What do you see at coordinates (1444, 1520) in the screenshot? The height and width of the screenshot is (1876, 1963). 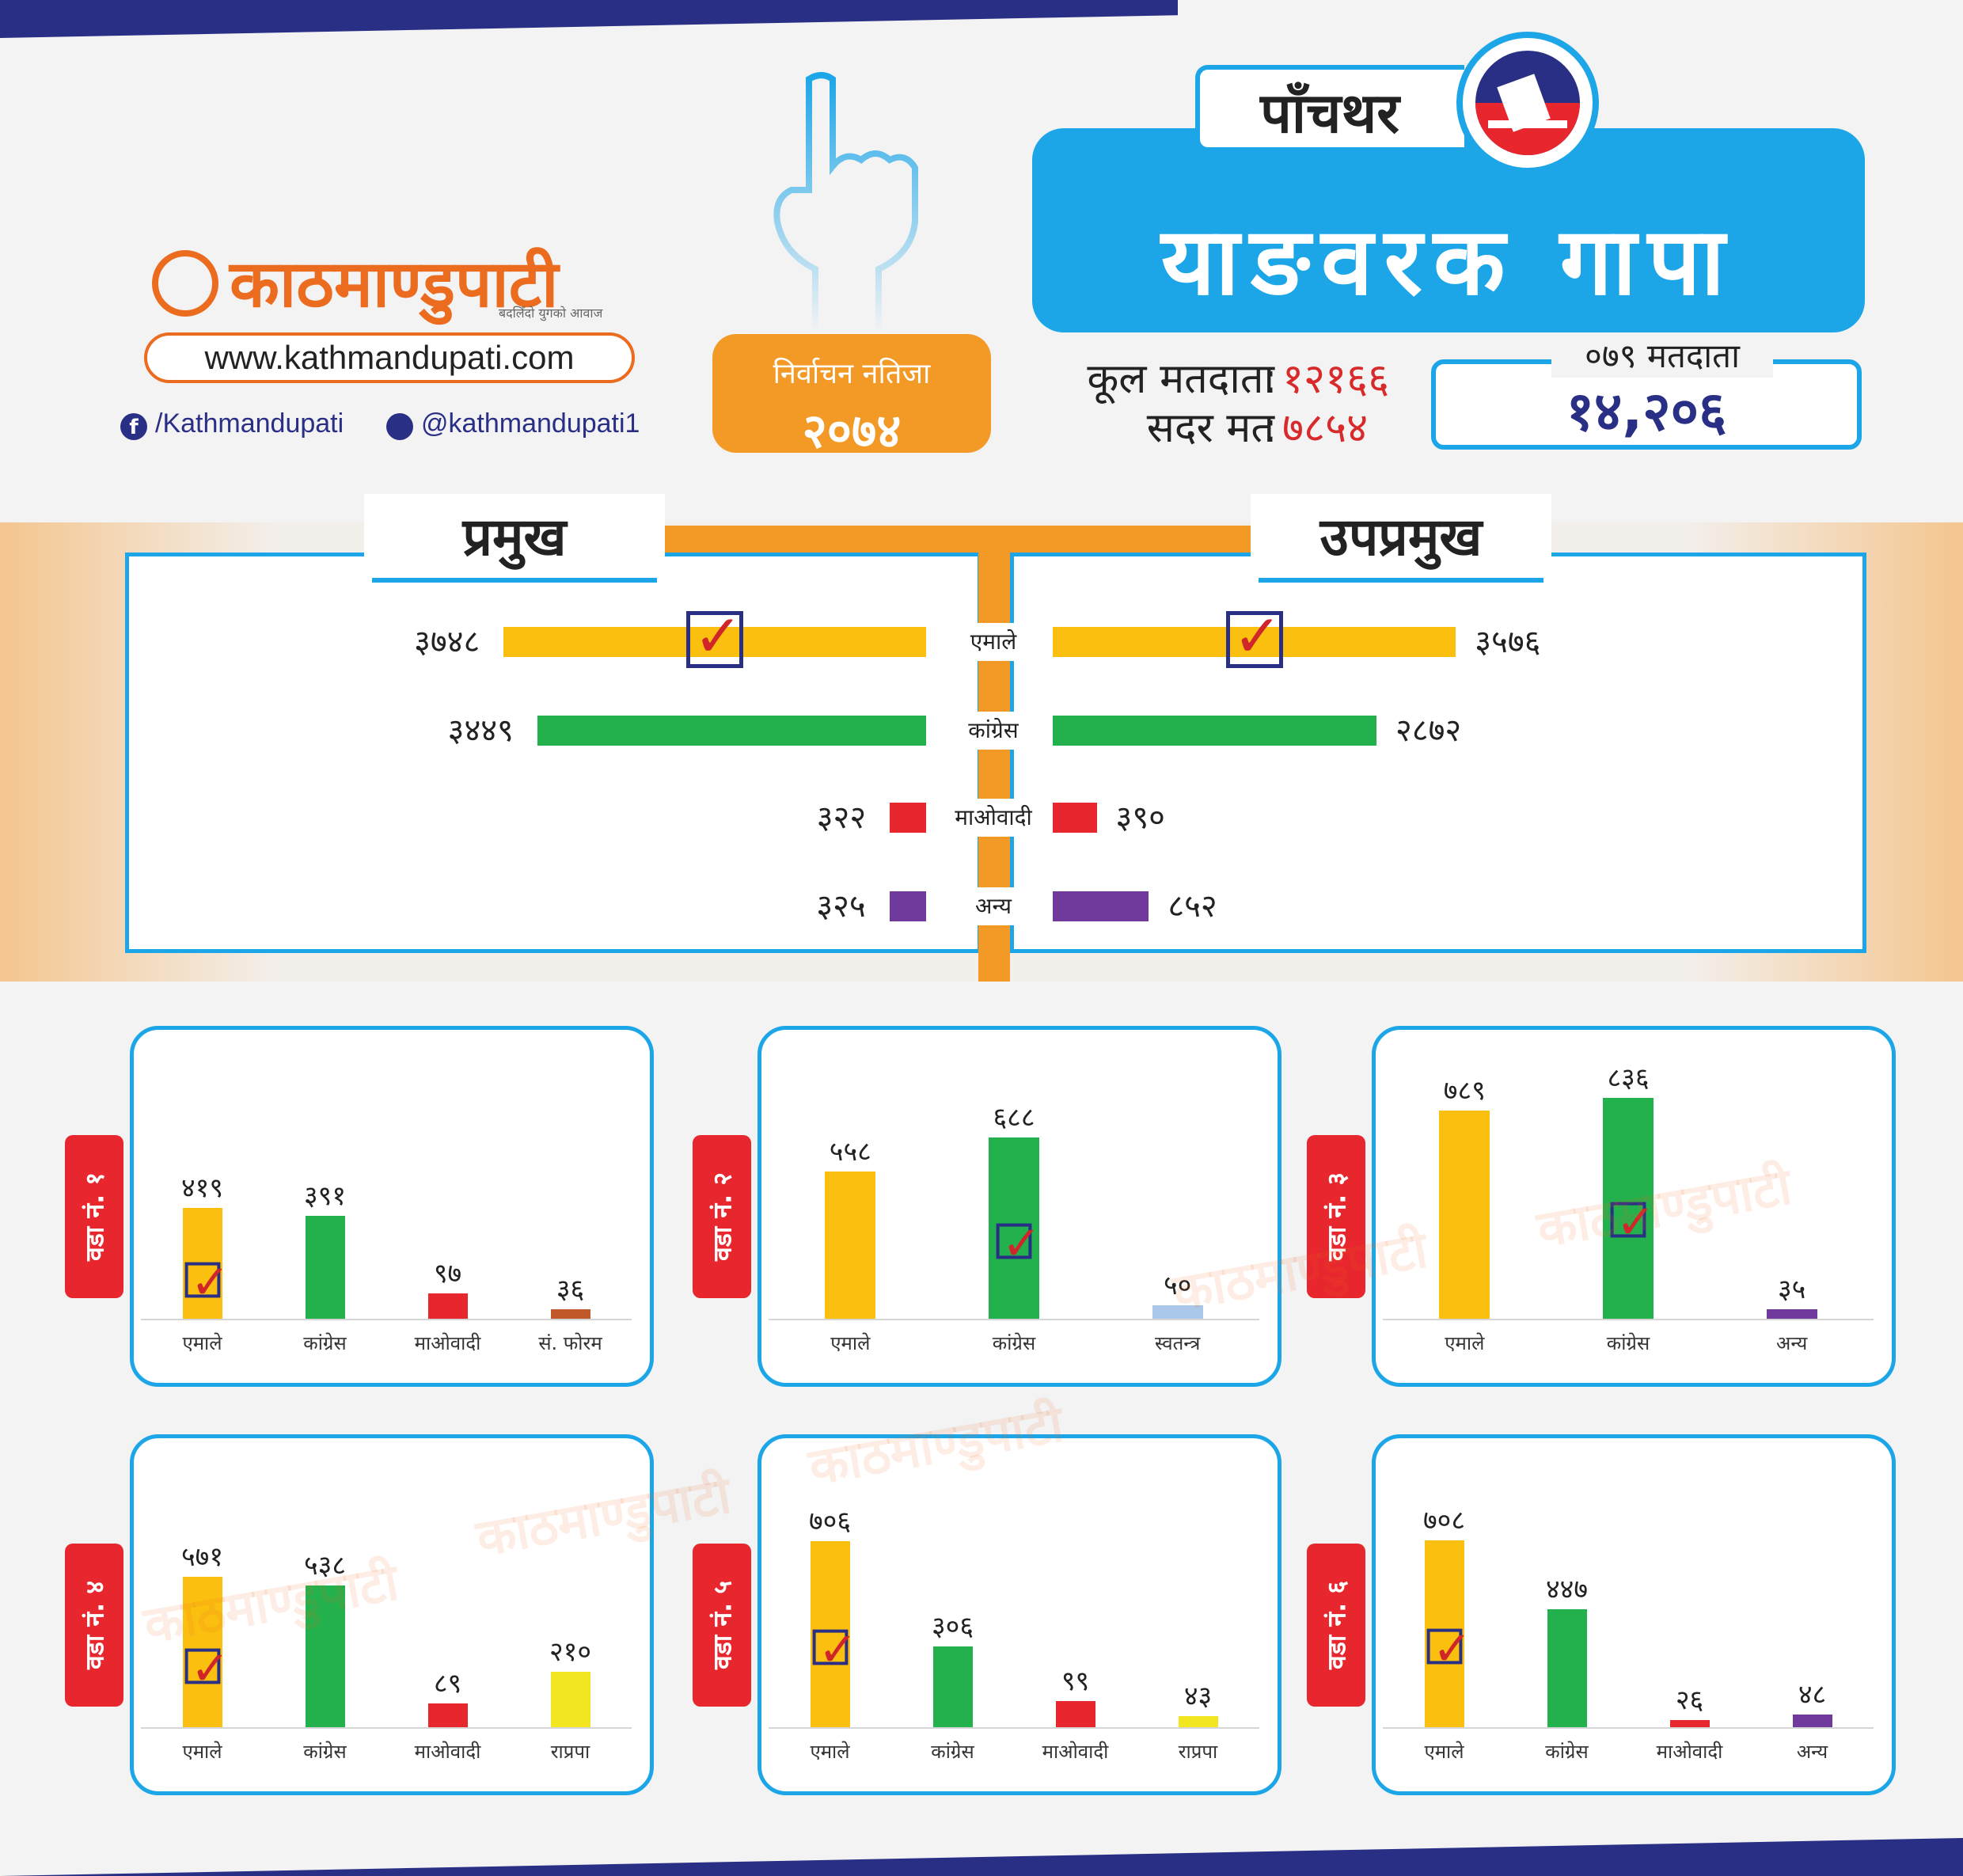 I see `bar-value-label: ७०८` at bounding box center [1444, 1520].